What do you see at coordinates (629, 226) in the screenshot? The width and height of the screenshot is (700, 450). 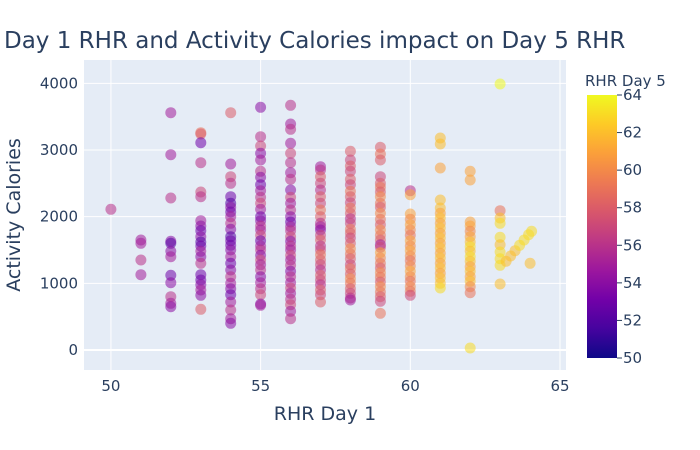 I see `colorbar-ticks: 50 52 54 56 58 60 62 64` at bounding box center [629, 226].